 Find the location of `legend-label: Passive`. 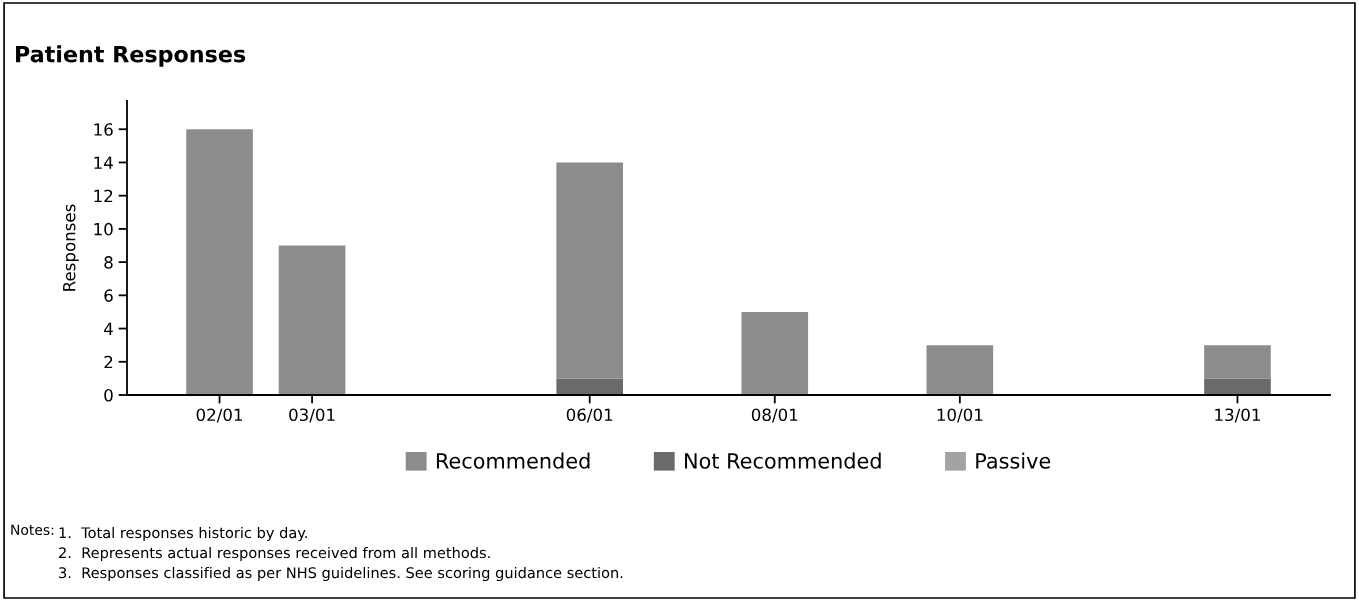

legend-label: Passive is located at coordinates (1013, 460).